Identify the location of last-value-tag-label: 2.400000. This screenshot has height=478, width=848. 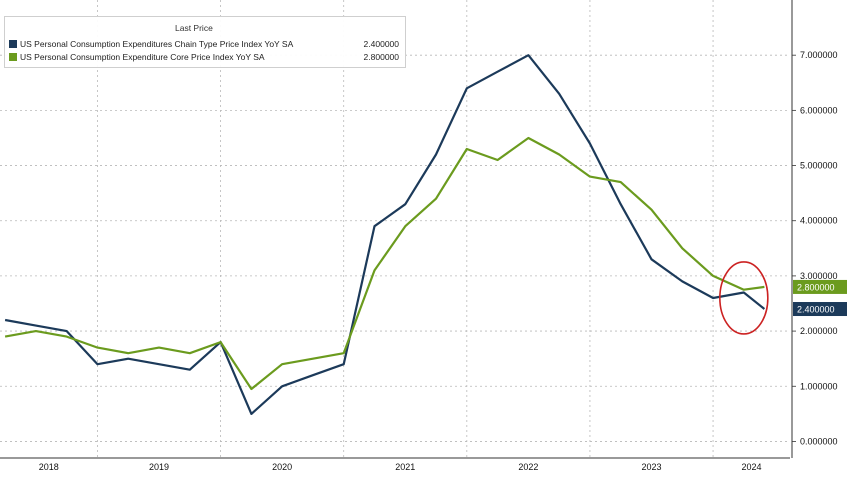
(816, 310).